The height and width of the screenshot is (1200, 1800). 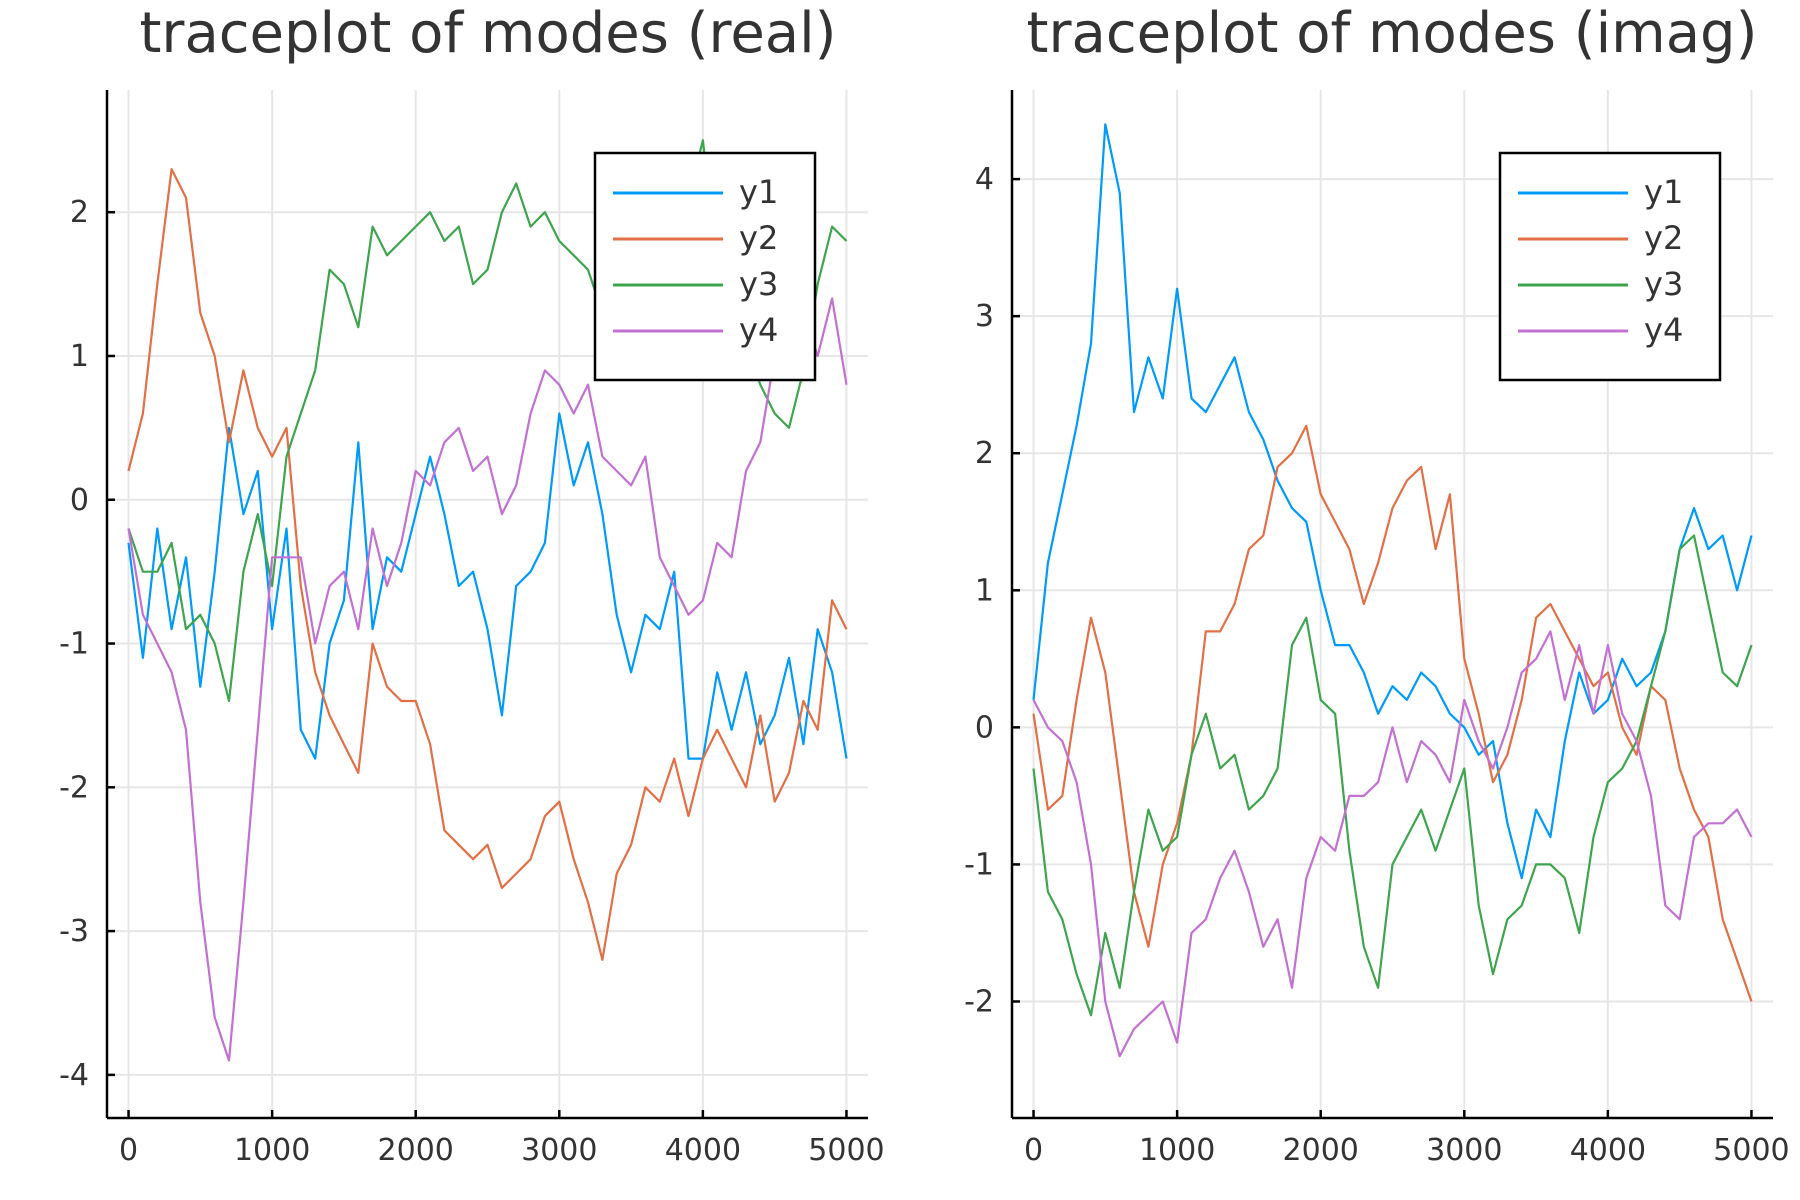 I want to click on chart-title: traceplot of modes (real), so click(x=487, y=33).